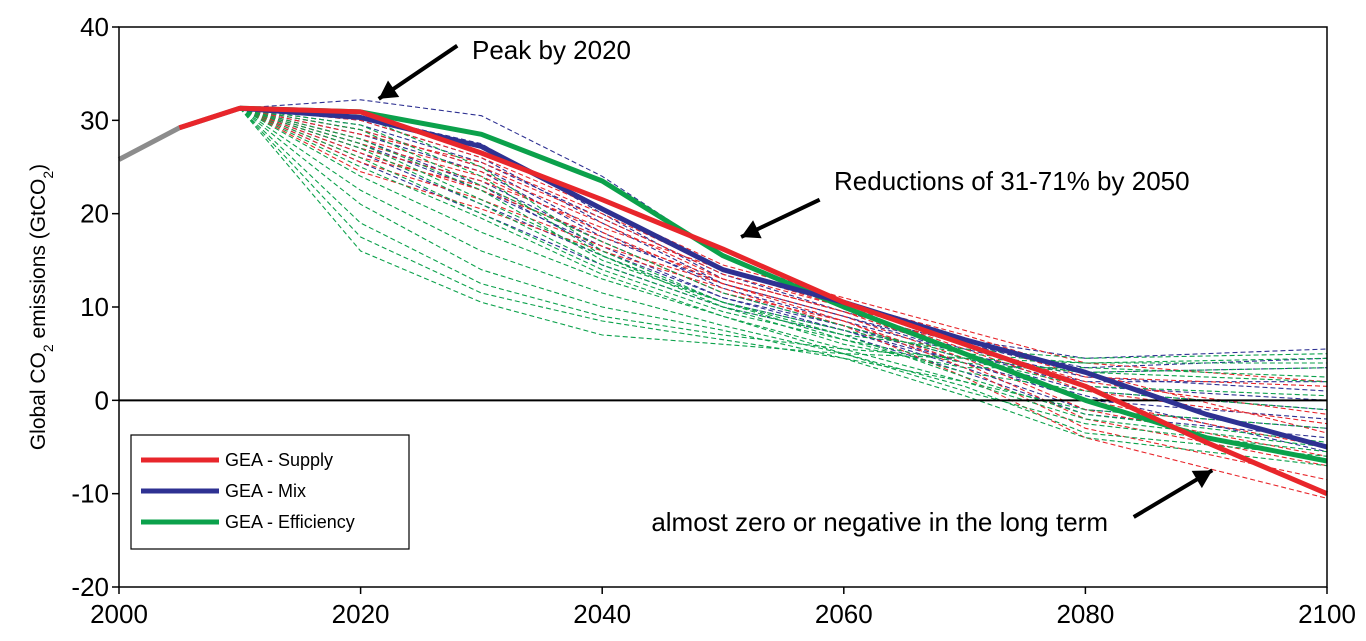  Describe the element at coordinates (94, 27) in the screenshot. I see `y-tick-label: 40` at that location.